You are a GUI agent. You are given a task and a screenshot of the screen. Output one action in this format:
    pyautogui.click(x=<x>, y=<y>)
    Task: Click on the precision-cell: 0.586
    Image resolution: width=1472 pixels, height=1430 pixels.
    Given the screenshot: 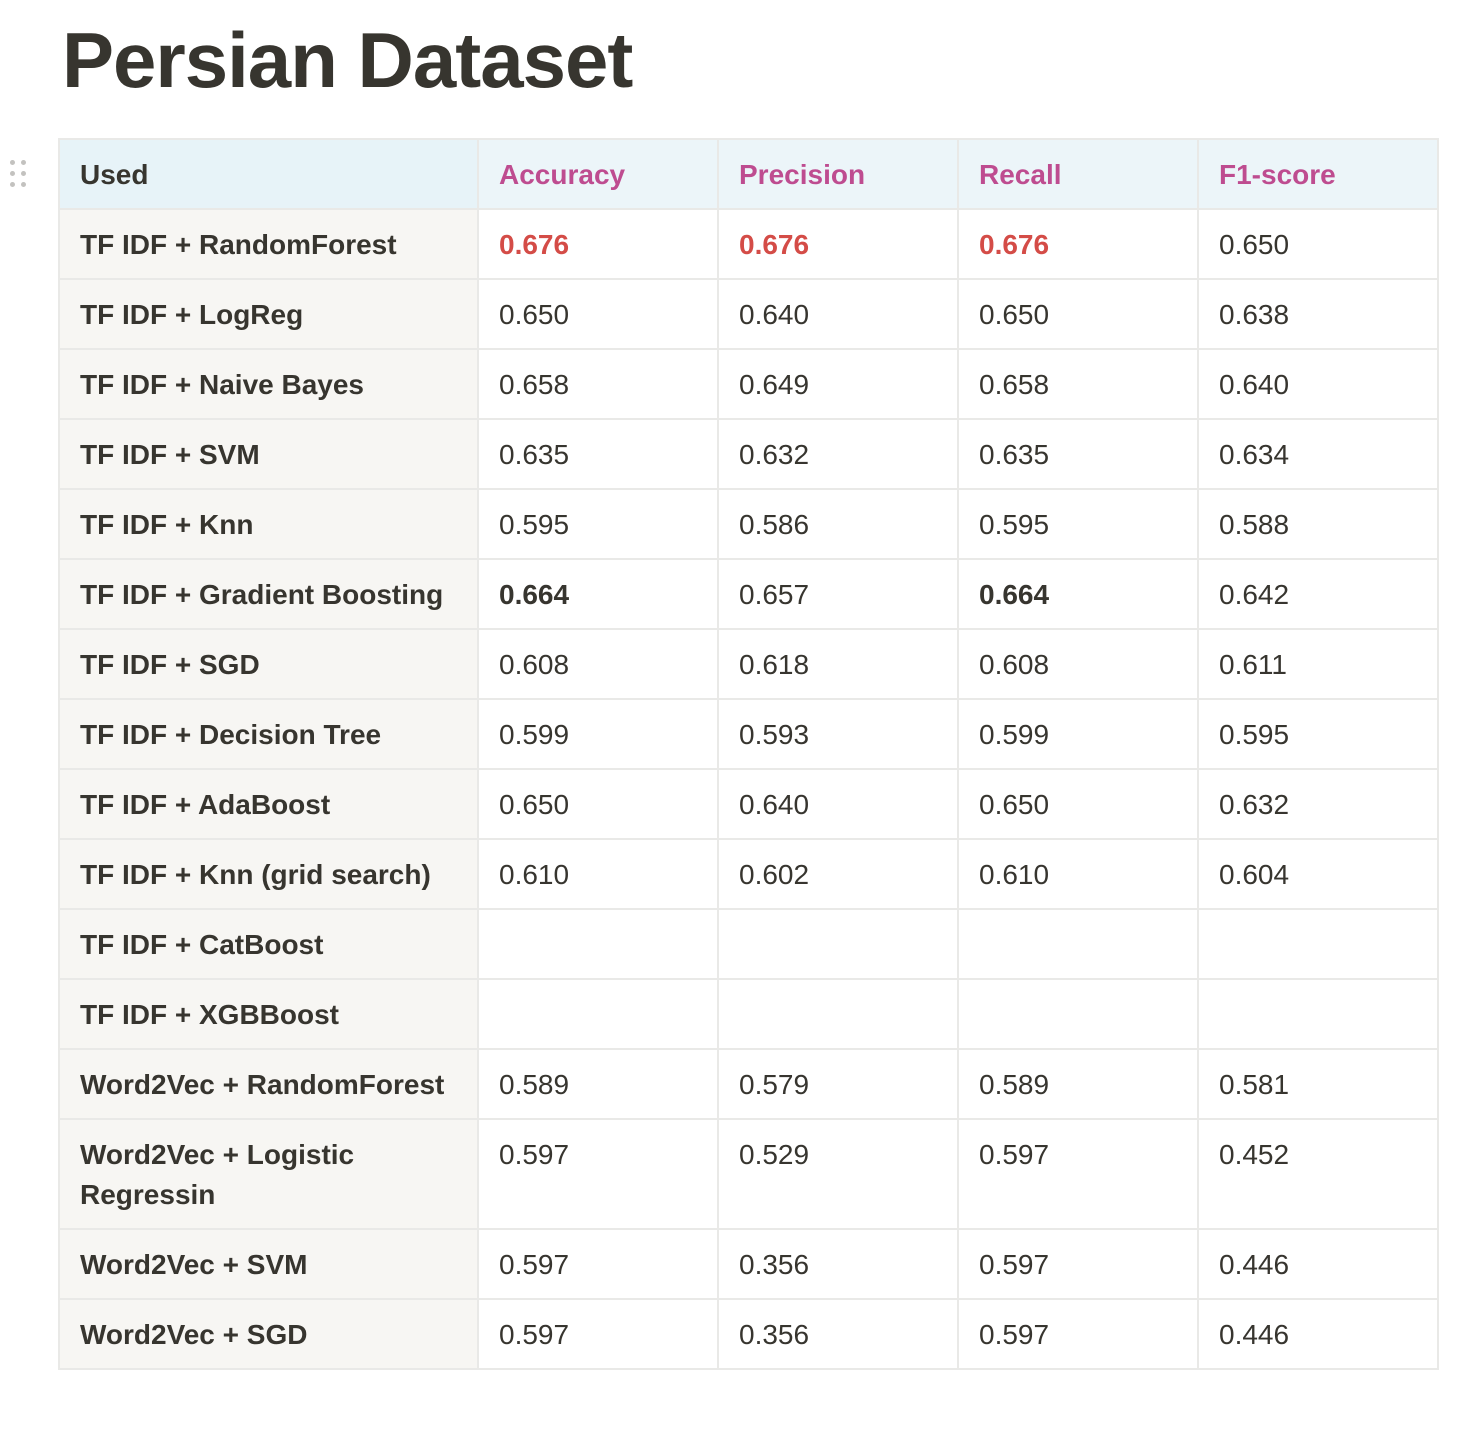 What is the action you would take?
    pyautogui.click(x=838, y=524)
    